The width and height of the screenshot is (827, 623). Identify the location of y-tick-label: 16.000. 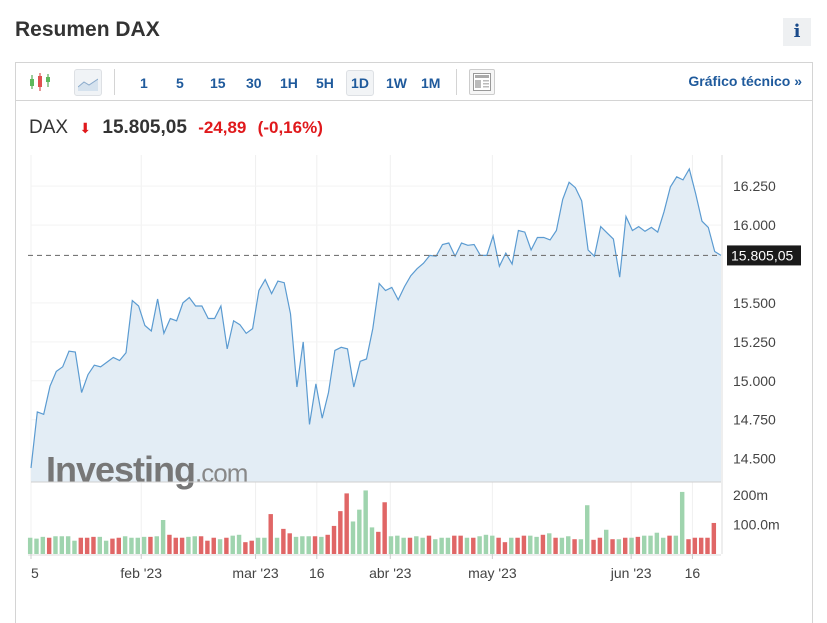
(754, 225).